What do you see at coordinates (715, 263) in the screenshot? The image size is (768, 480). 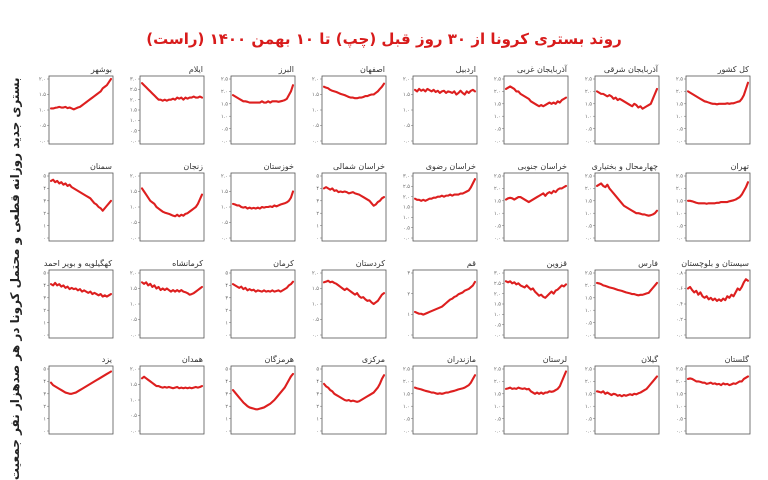 I see `panel-title: سیستان و بلوچستان` at bounding box center [715, 263].